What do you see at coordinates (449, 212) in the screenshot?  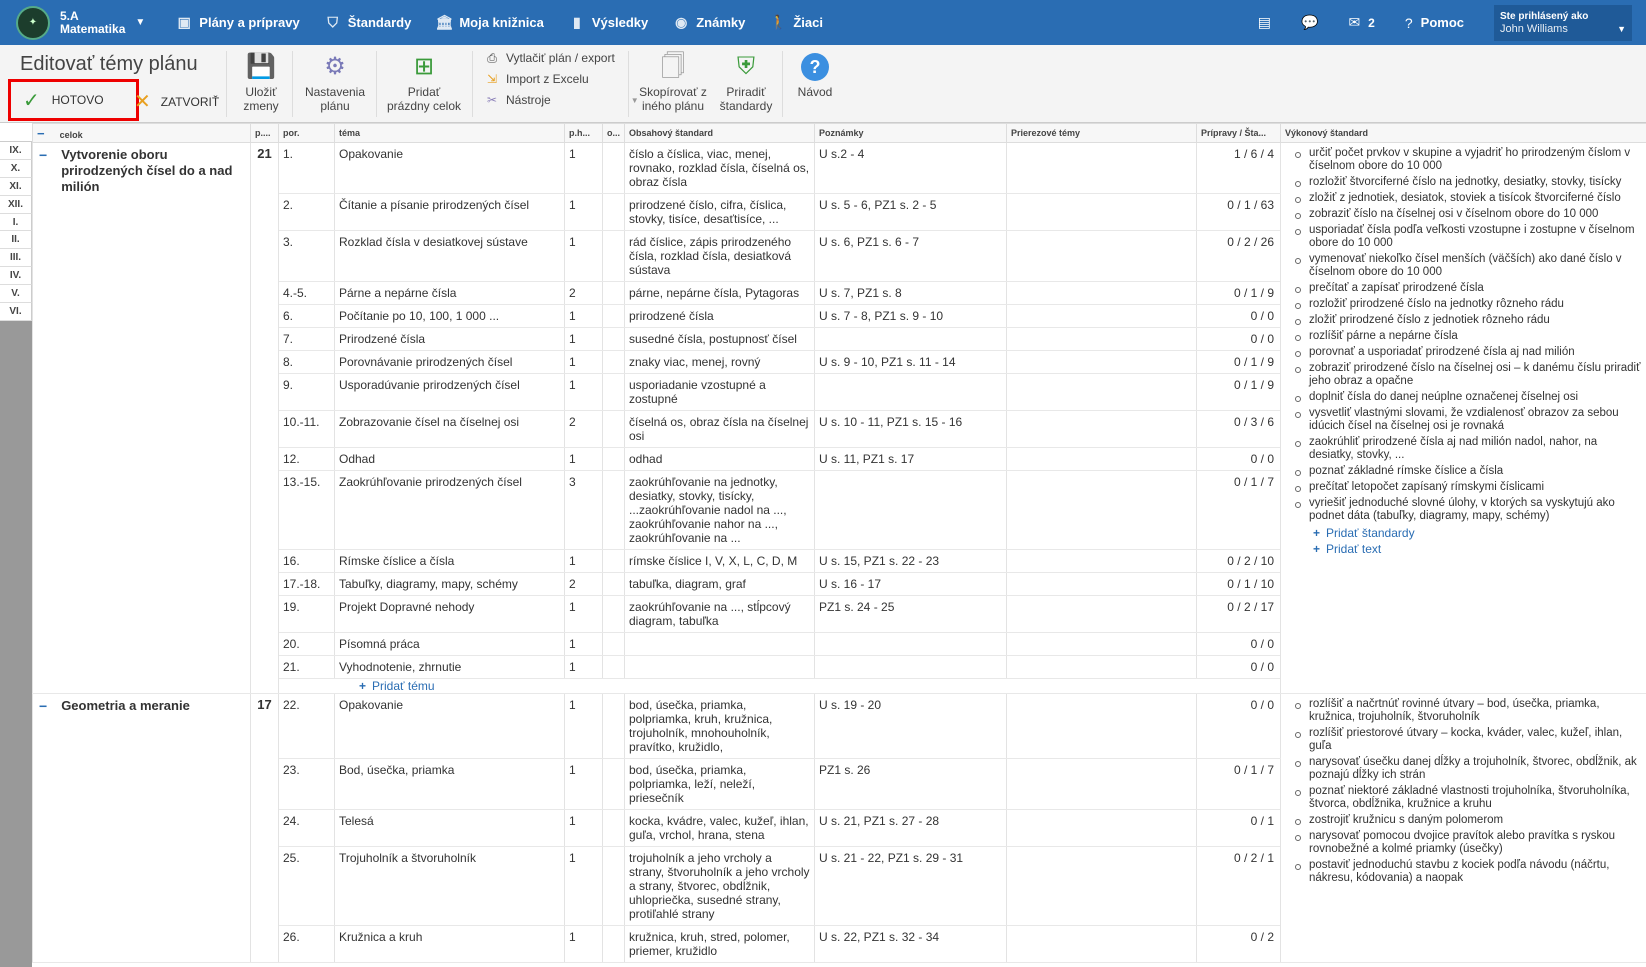 I see `topic-name: Čítanie a písanie prirodzených čísel` at bounding box center [449, 212].